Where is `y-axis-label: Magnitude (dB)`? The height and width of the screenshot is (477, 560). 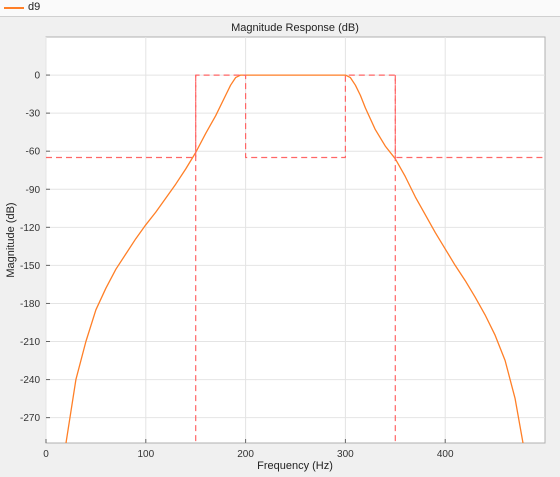 y-axis-label: Magnitude (dB) is located at coordinates (11, 239).